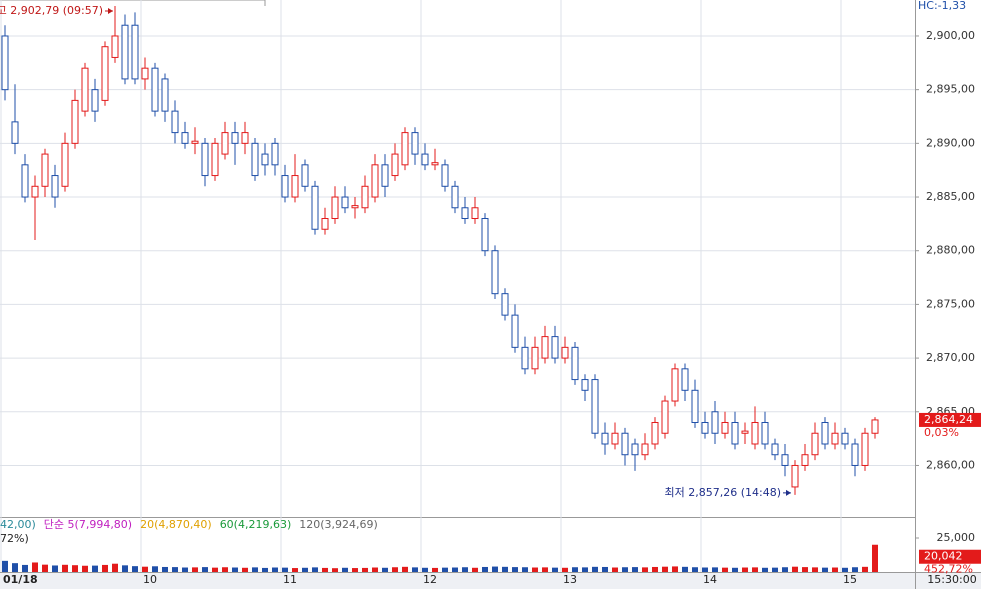 The image size is (981, 593). I want to click on x-axis-band, so click(490, 580).